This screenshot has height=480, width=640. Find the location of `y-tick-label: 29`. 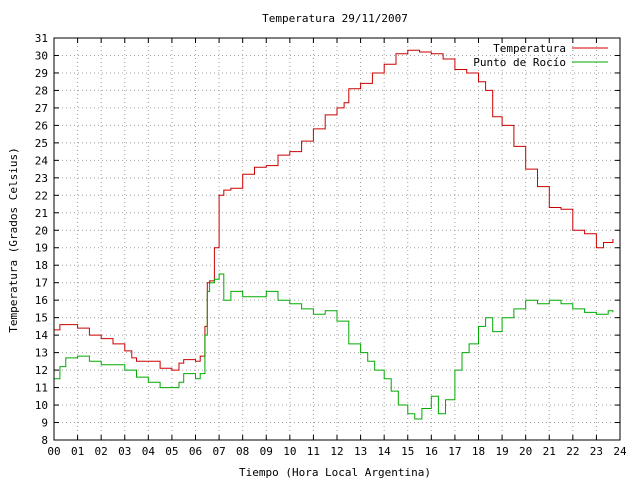

y-tick-label: 29 is located at coordinates (41, 73).